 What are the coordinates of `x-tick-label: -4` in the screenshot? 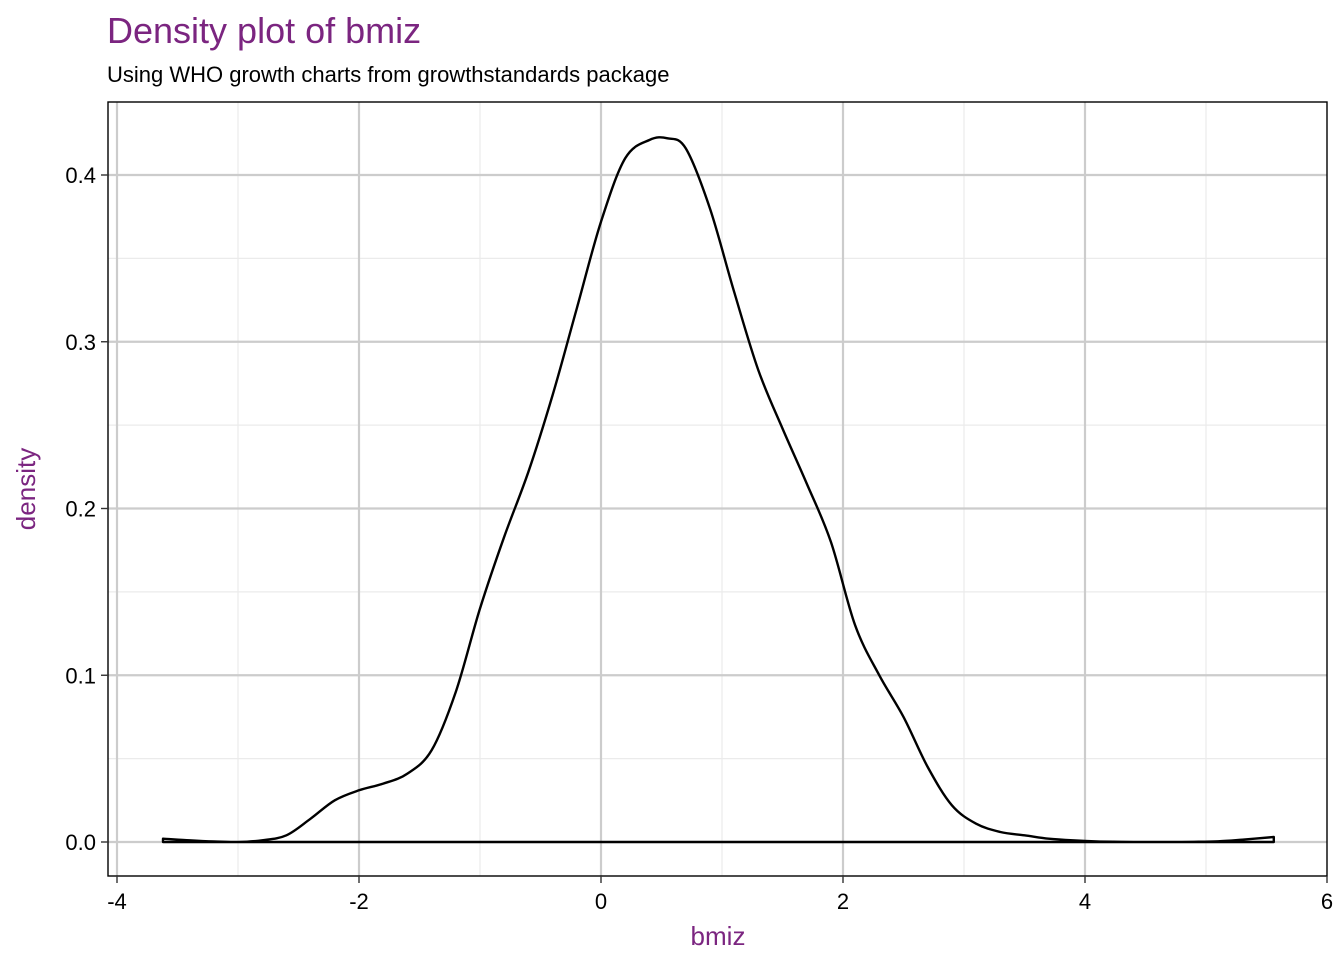 It's located at (117, 901).